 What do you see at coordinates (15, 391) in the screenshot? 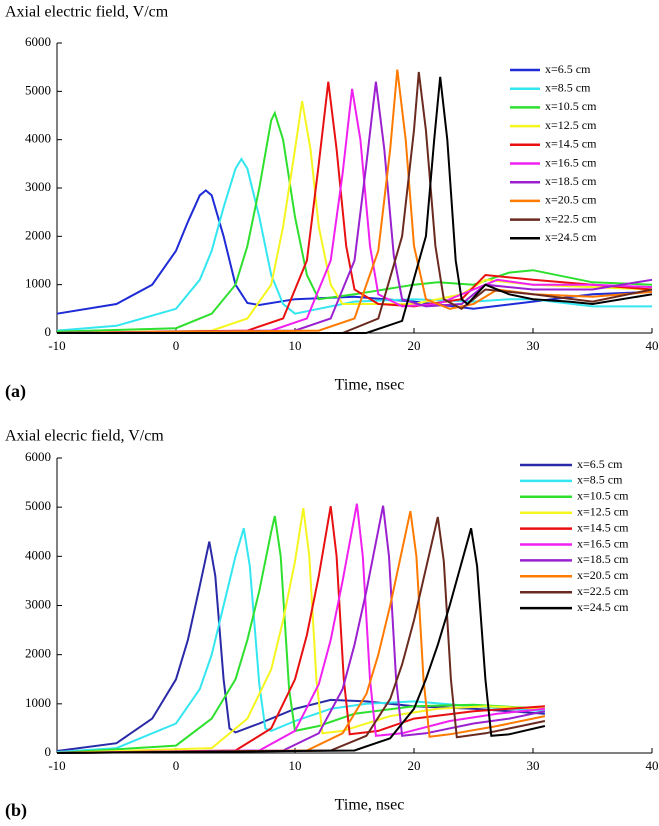
I see `panel-label: (a)` at bounding box center [15, 391].